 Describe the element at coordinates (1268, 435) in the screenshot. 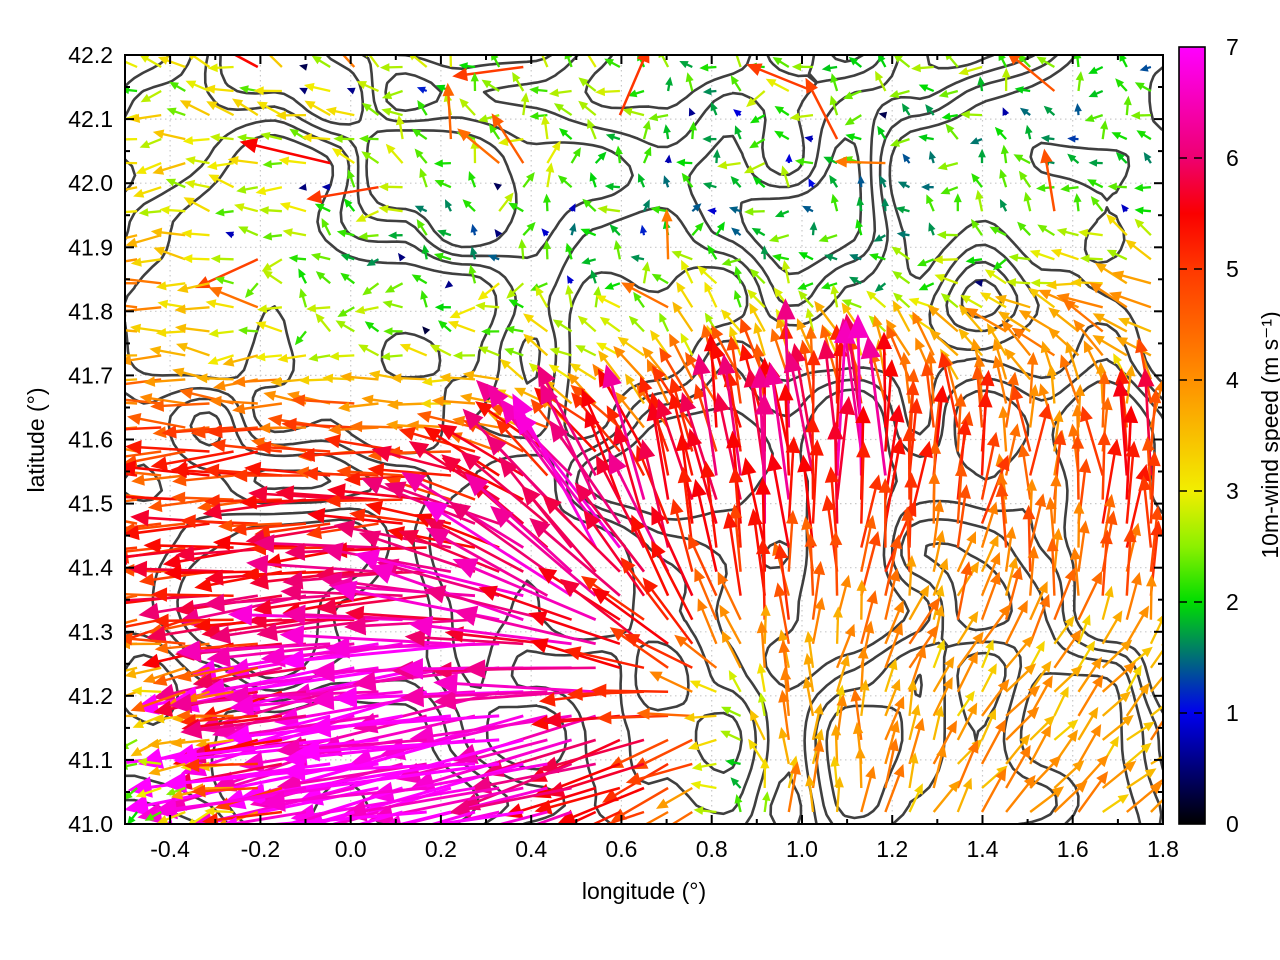

I see `colorbar-title: 10m-wind speed (m s⁻¹)` at that location.